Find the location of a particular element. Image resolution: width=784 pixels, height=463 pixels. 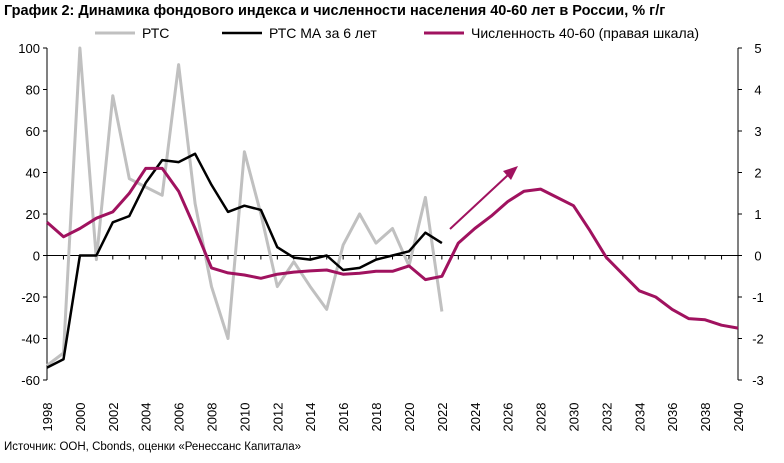

right-tick-label: 2 is located at coordinates (757, 173).